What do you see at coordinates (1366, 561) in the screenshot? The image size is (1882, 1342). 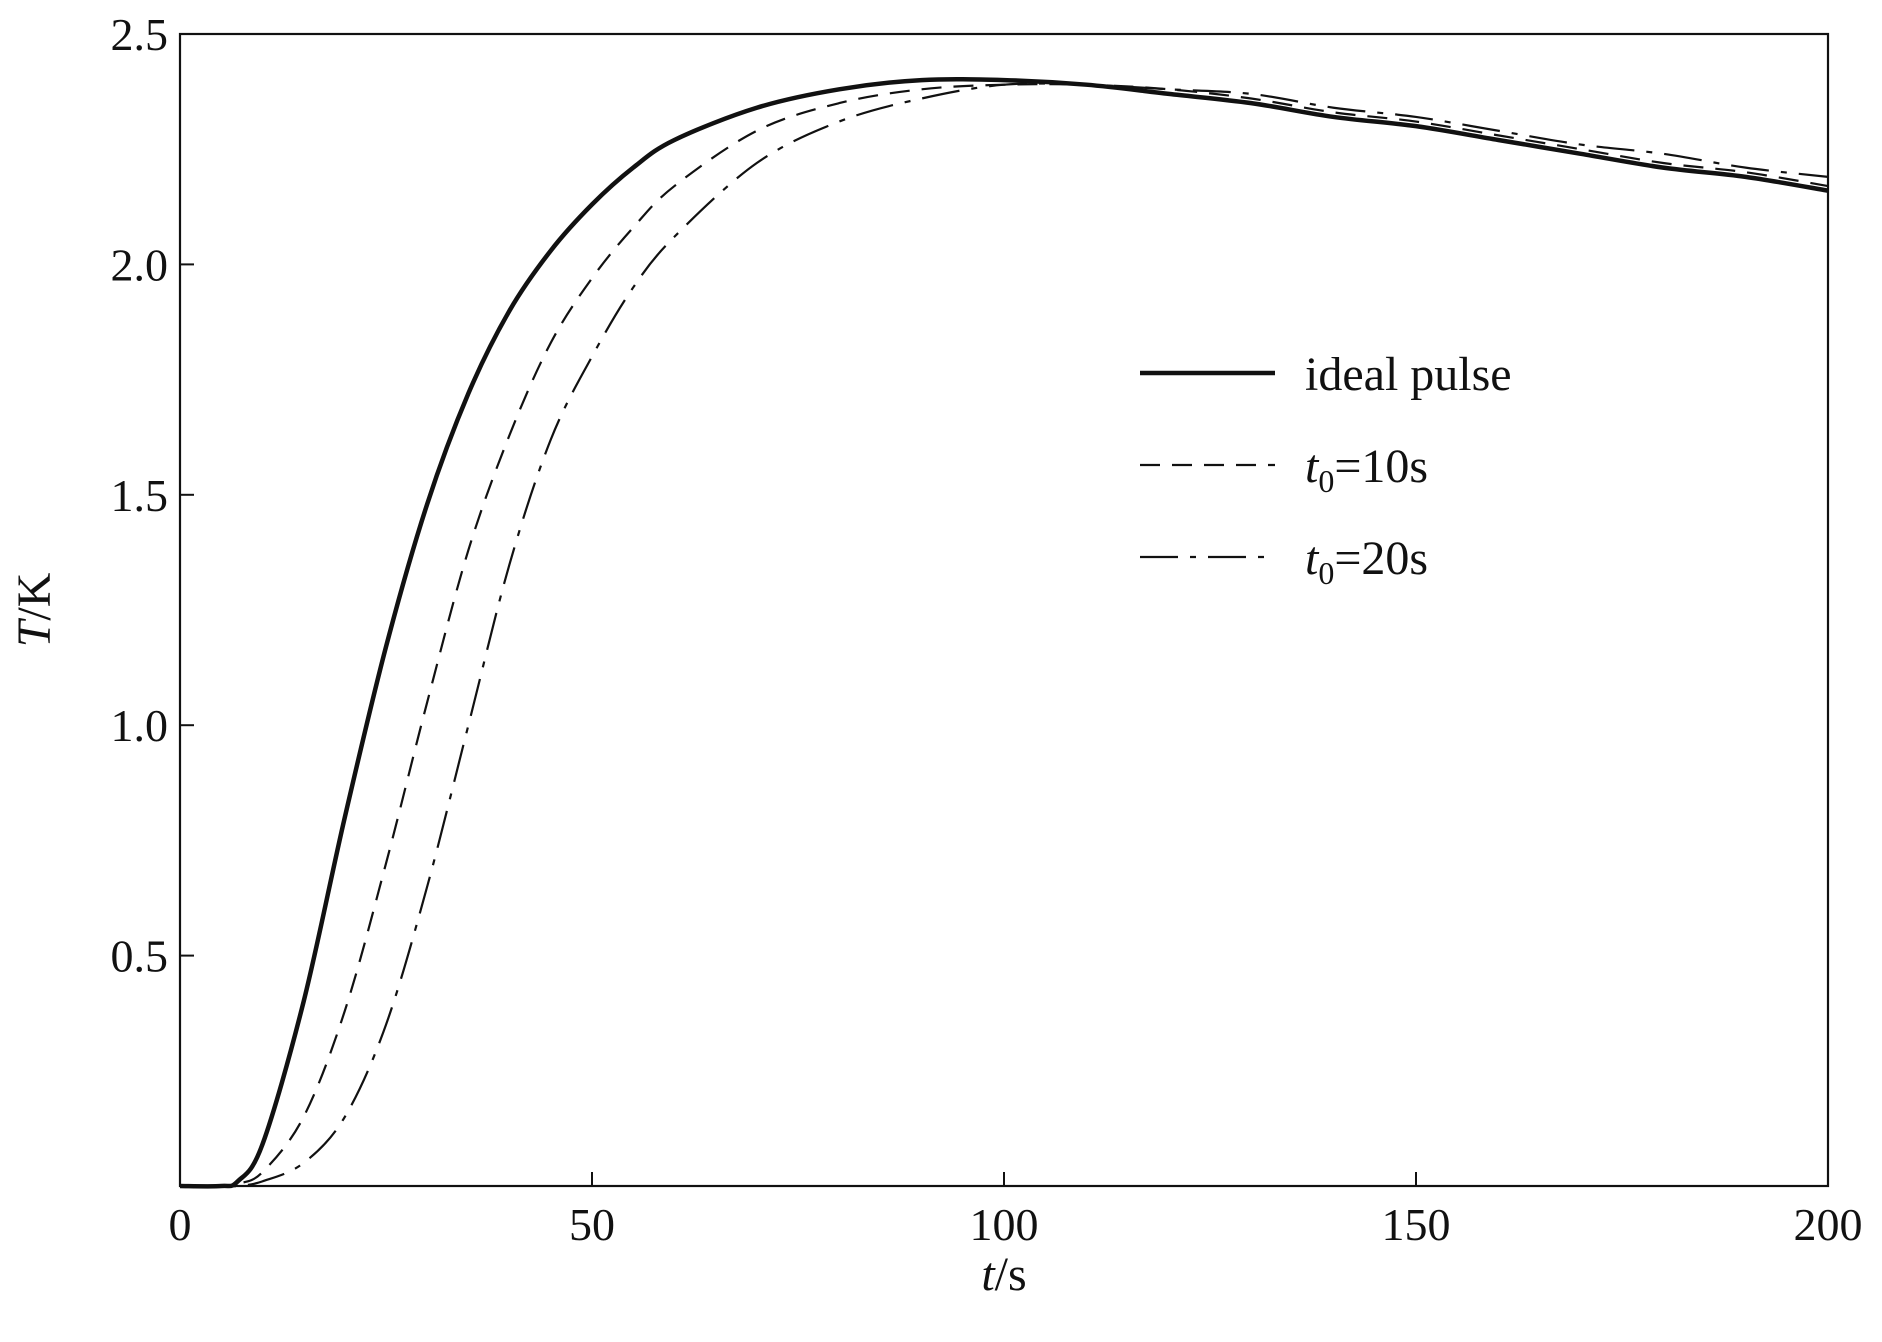 I see `legend-label: t0=20s` at bounding box center [1366, 561].